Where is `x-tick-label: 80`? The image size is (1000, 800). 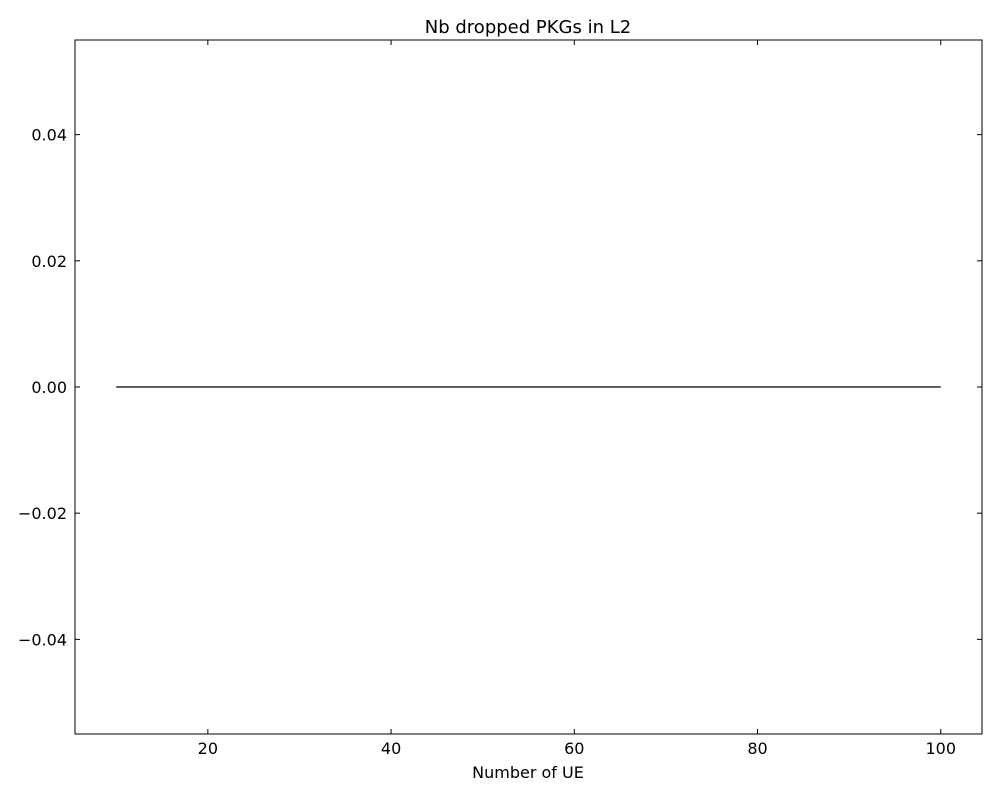
x-tick-label: 80 is located at coordinates (757, 748).